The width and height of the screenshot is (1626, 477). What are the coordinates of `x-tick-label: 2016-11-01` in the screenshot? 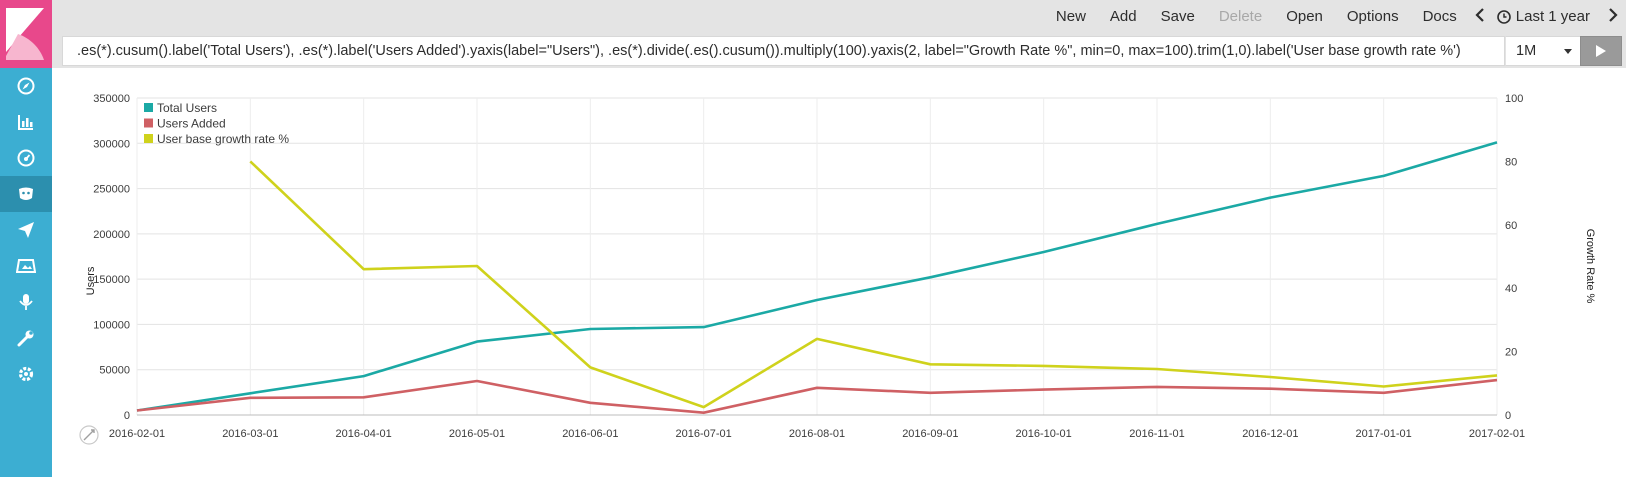 It's located at (1156, 434).